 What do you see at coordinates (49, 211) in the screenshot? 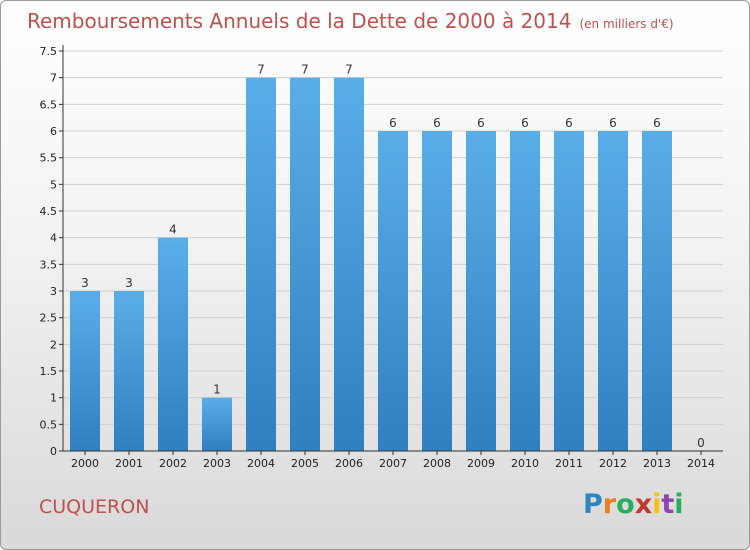
I see `y-tick-label: 4.5` at bounding box center [49, 211].